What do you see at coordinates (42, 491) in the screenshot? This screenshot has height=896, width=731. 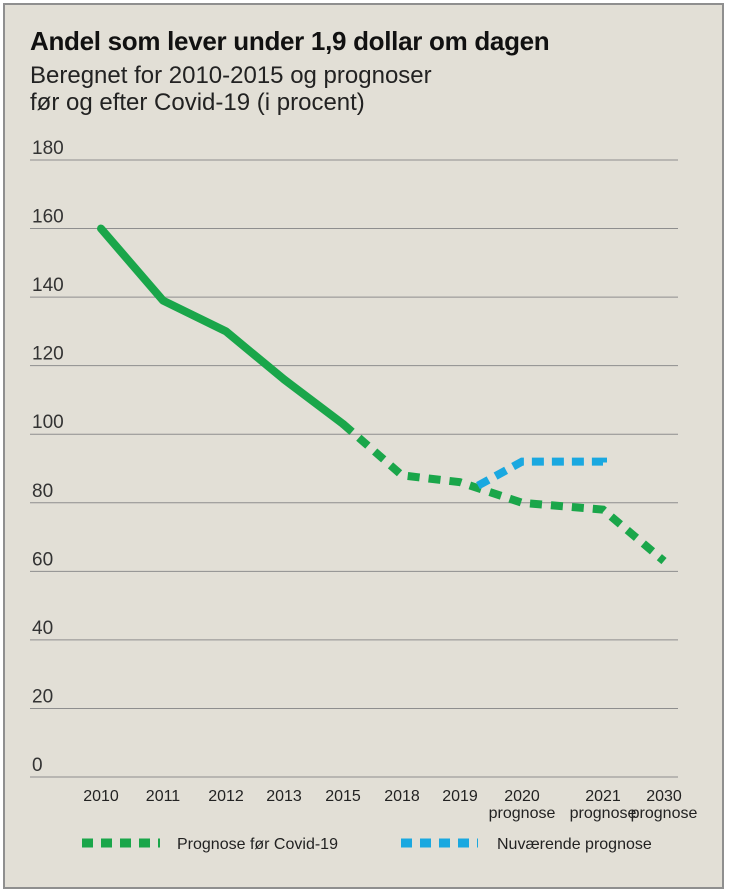 I see `y-tick-label: 80` at bounding box center [42, 491].